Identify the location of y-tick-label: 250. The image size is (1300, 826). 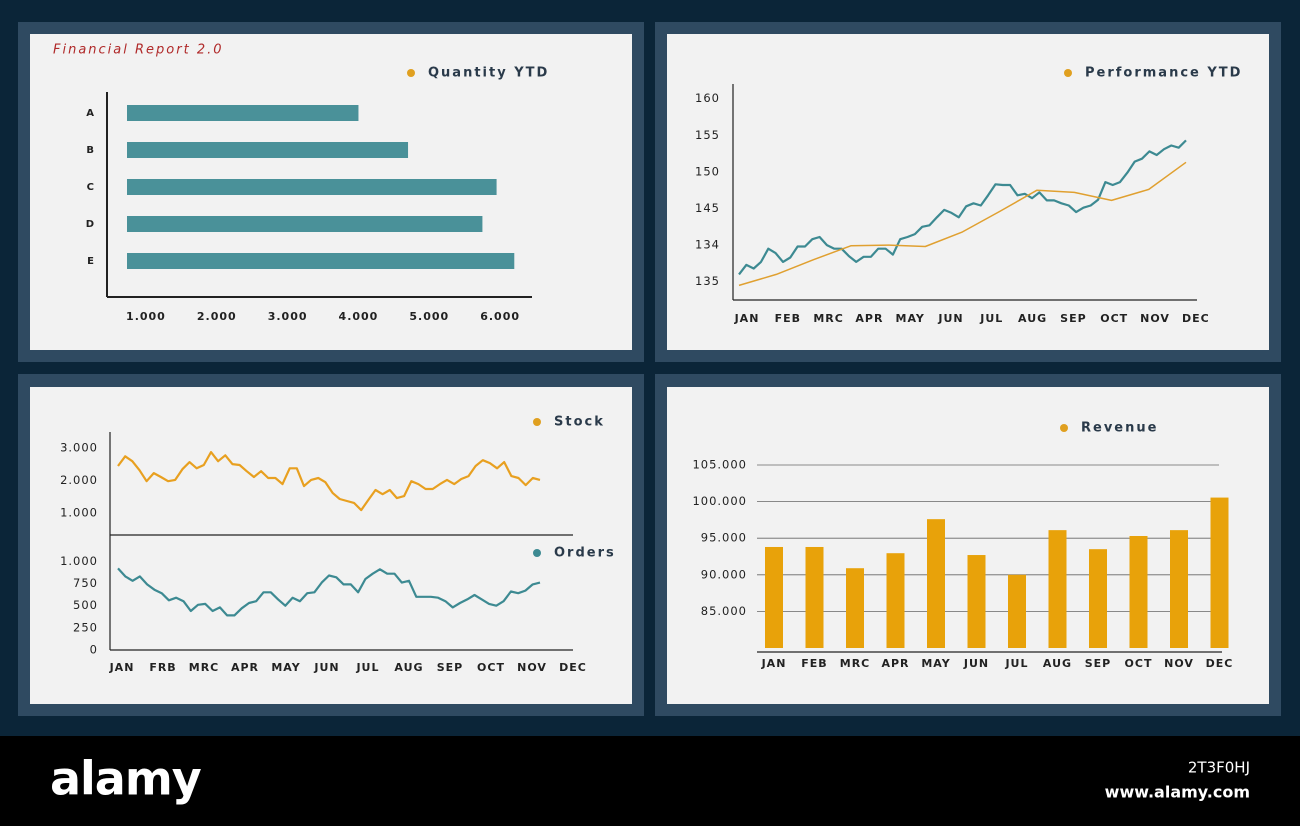
(85, 627).